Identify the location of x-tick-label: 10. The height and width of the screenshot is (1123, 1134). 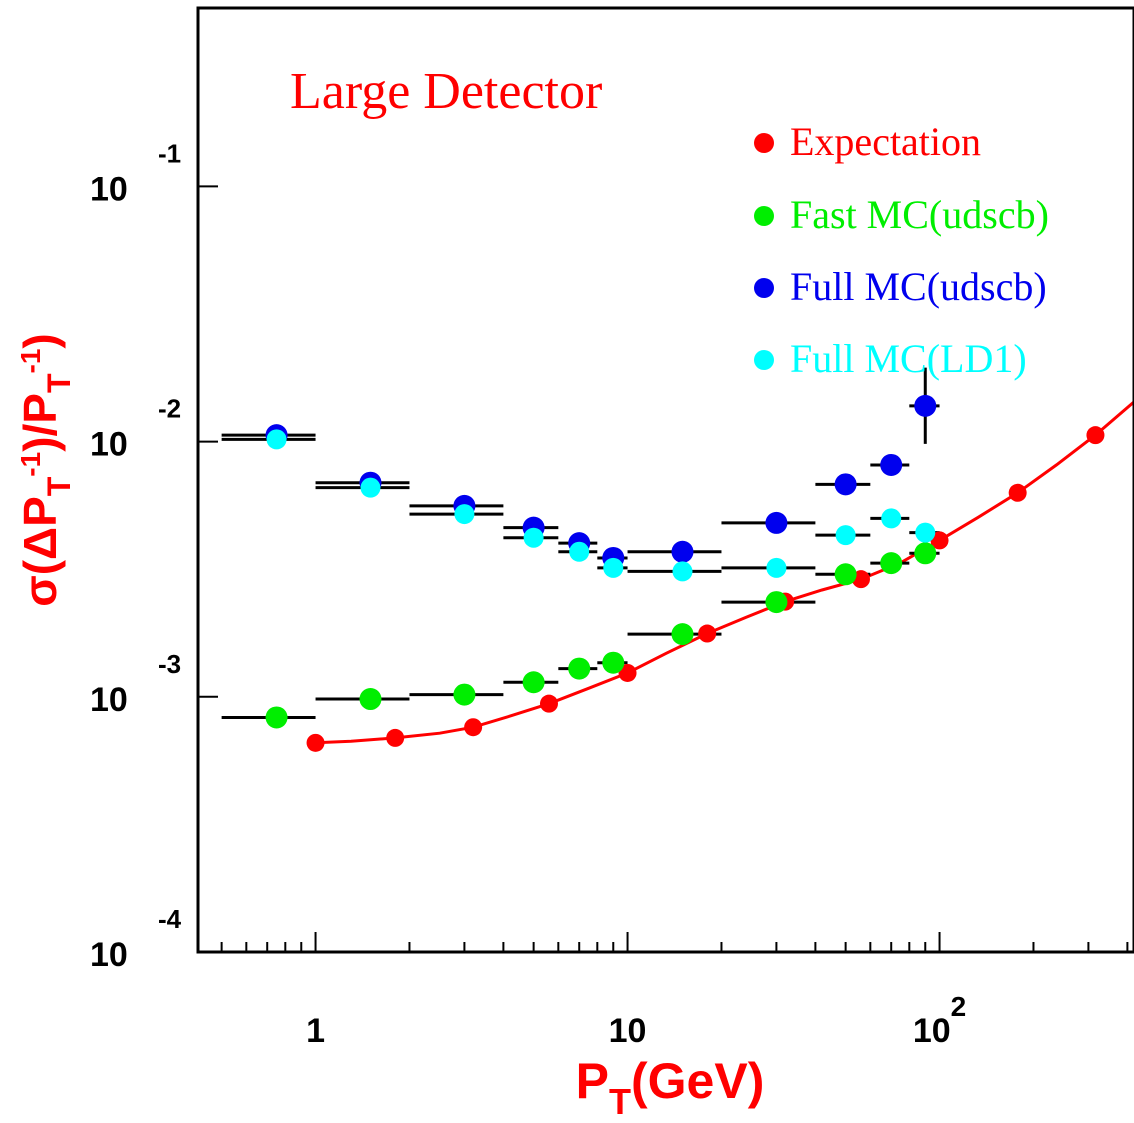
(628, 1031).